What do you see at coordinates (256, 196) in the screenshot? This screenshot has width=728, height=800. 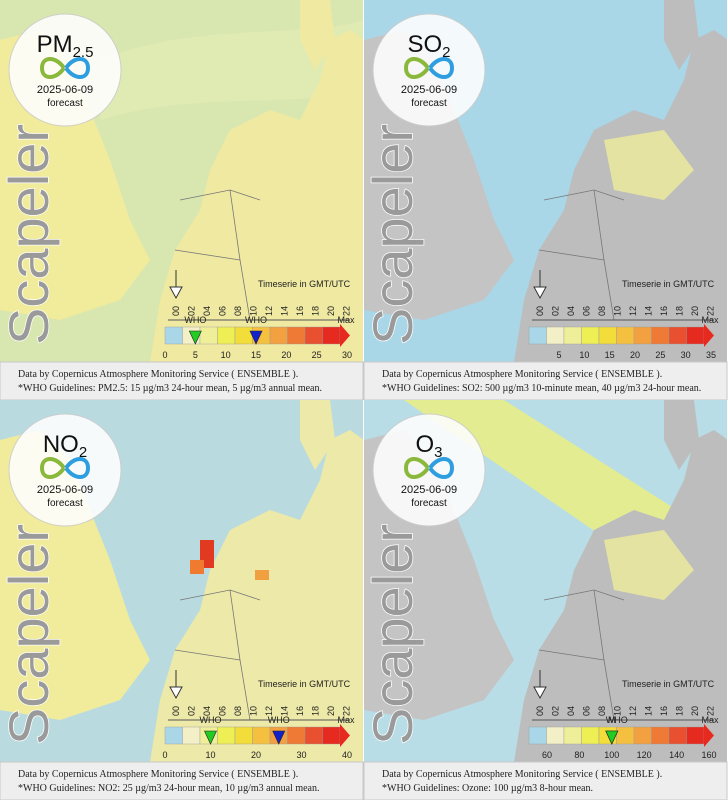 I see `land-continent` at bounding box center [256, 196].